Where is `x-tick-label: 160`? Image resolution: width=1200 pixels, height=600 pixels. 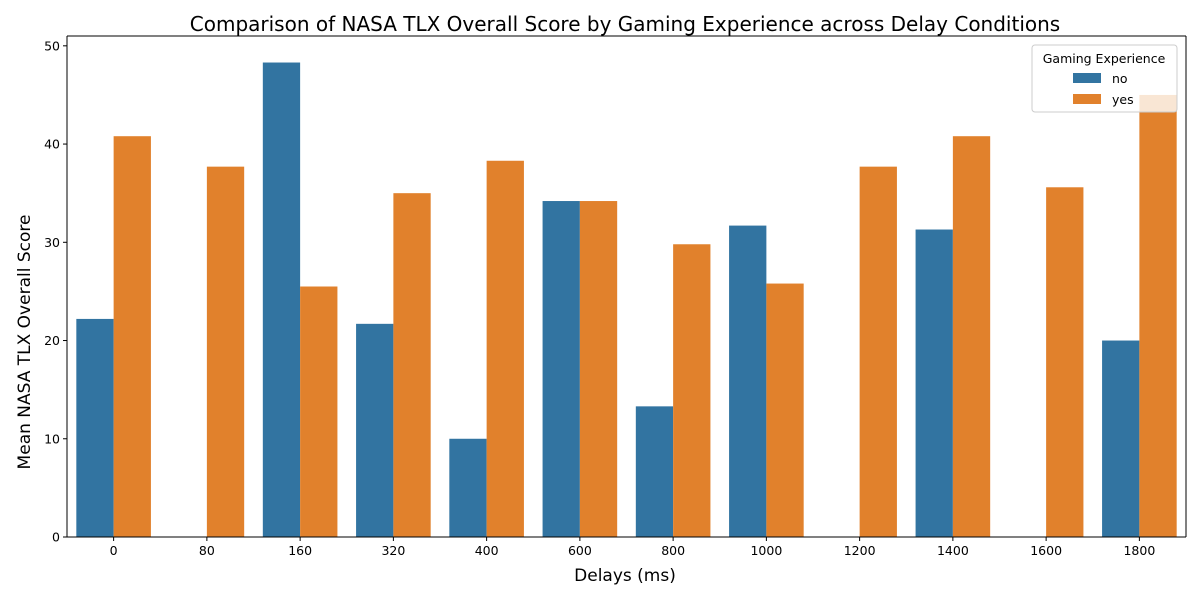 x-tick-label: 160 is located at coordinates (300, 550).